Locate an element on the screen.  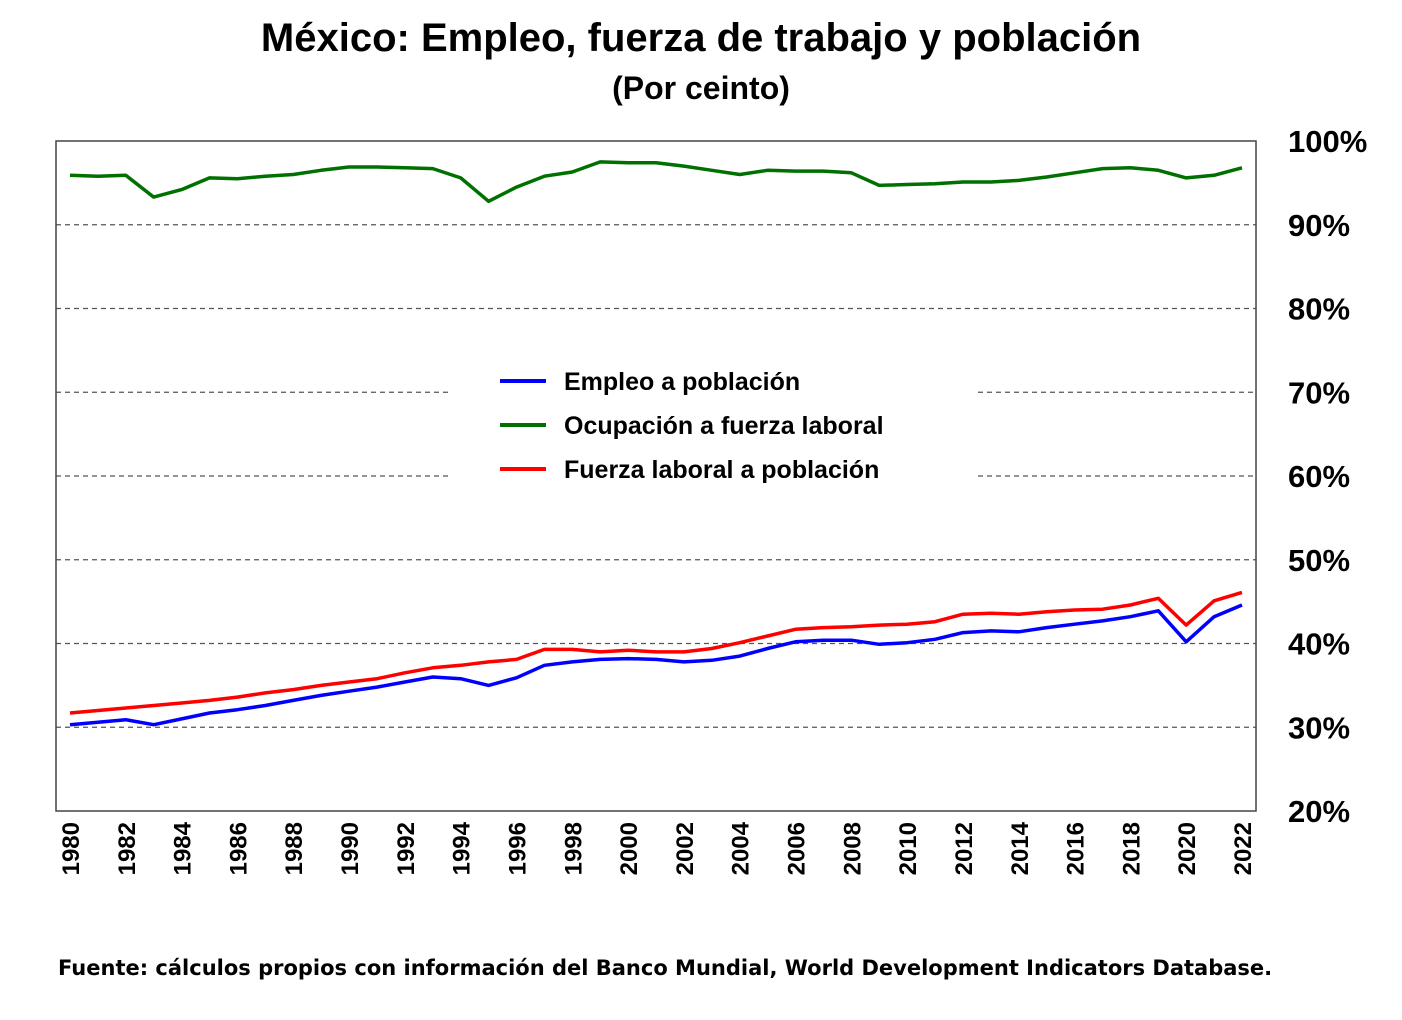
x-tick-label: 1980 is located at coordinates (71, 848).